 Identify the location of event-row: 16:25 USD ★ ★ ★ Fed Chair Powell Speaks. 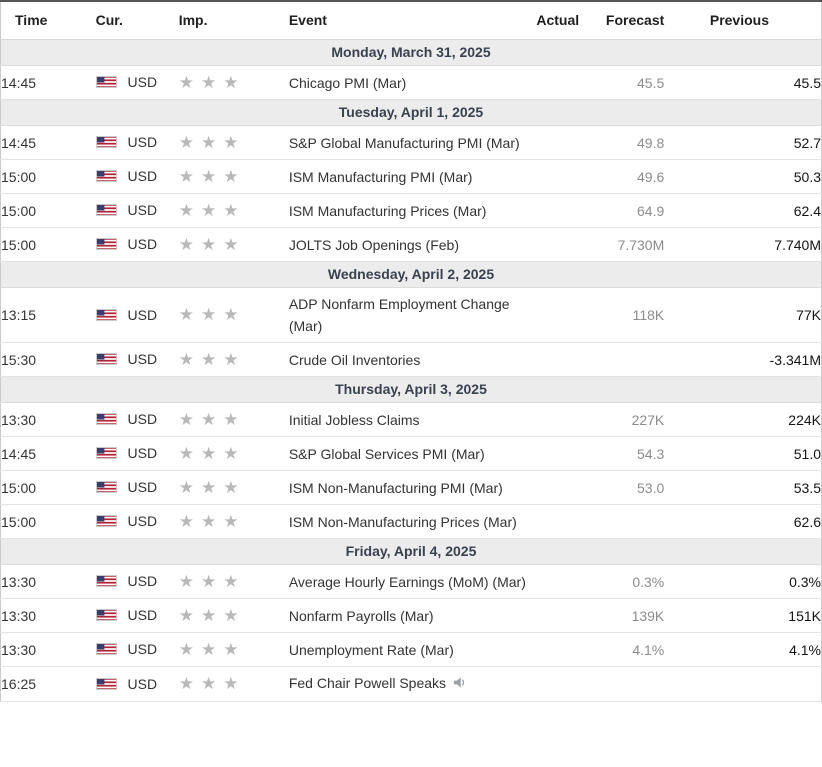
(411, 684).